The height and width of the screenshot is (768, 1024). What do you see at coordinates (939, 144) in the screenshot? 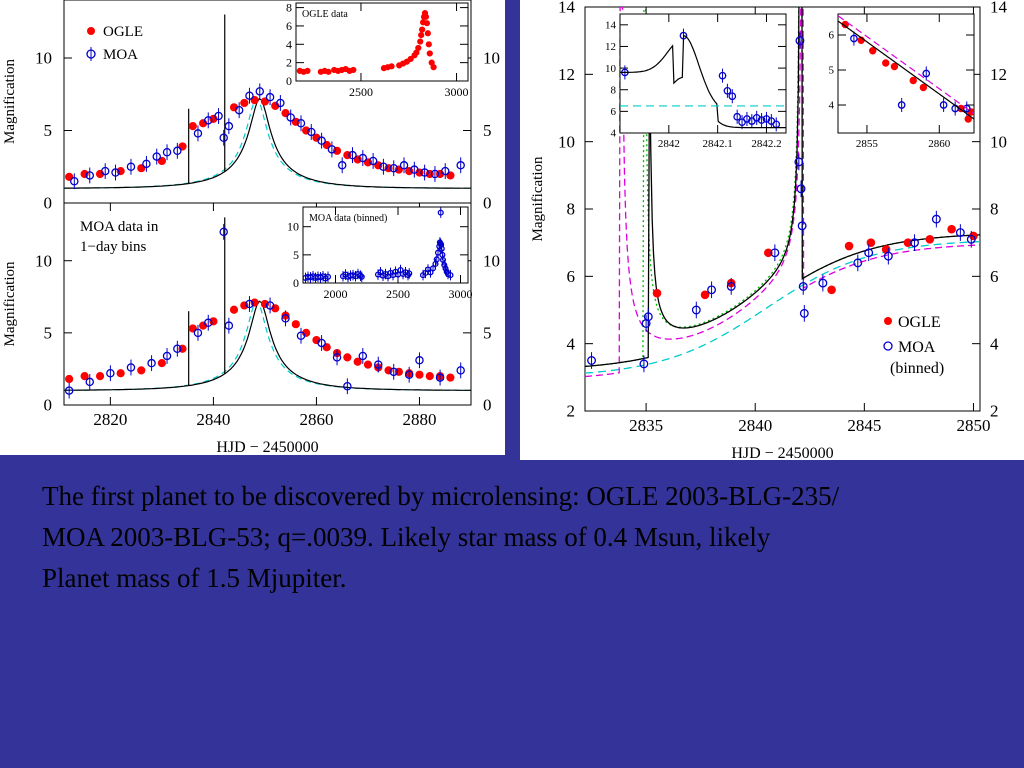
I see `x-tick-label: 2860` at bounding box center [939, 144].